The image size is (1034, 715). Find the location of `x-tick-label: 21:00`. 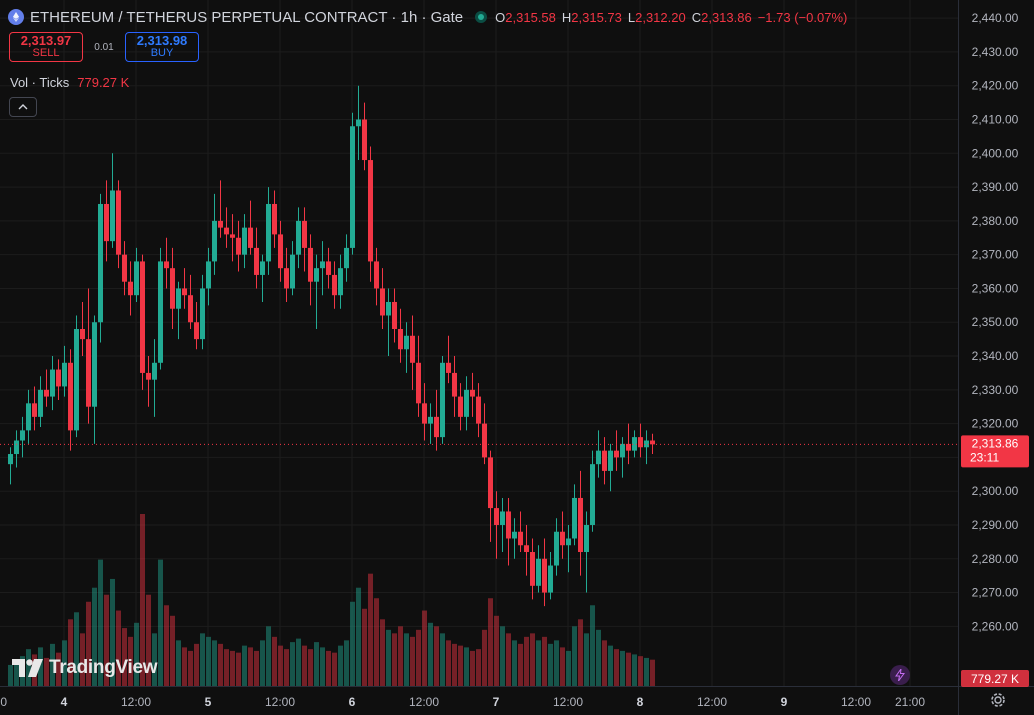

x-tick-label: 21:00 is located at coordinates (910, 702).